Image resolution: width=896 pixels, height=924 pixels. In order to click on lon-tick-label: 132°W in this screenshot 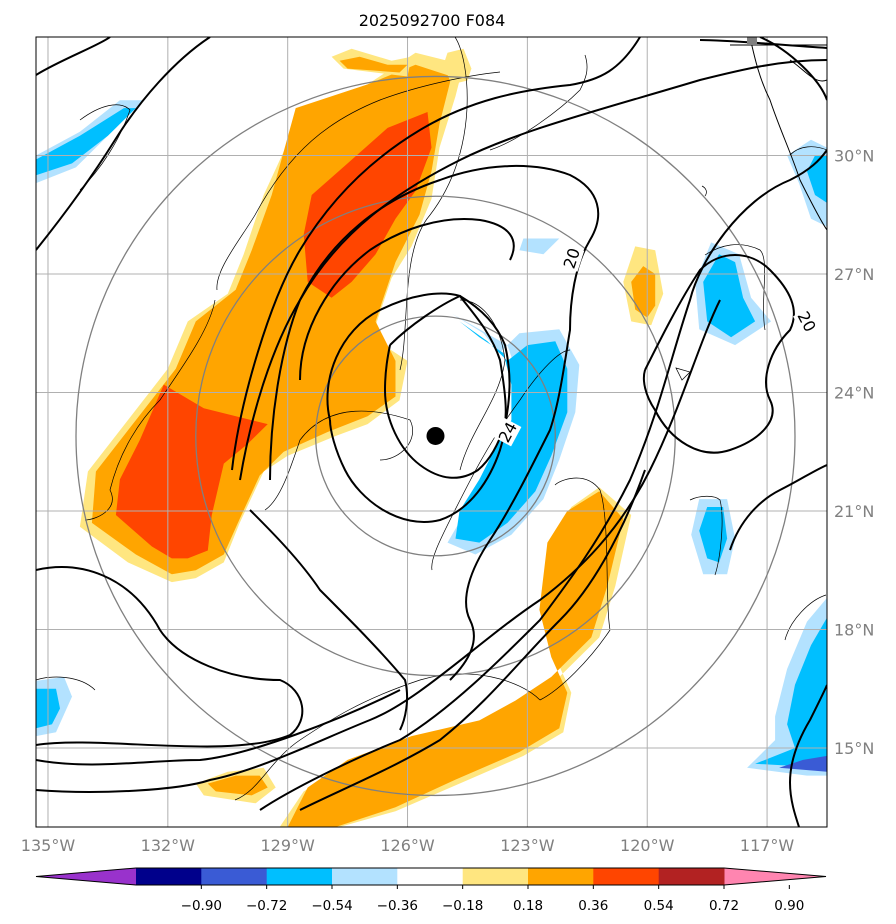, I will do `click(168, 845)`.